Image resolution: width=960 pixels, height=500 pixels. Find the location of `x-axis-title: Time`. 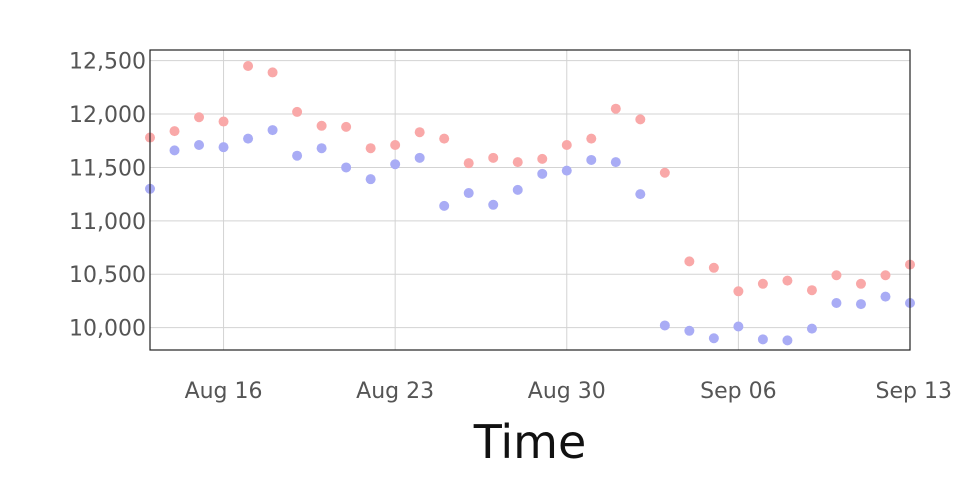

x-axis-title: Time is located at coordinates (530, 442).